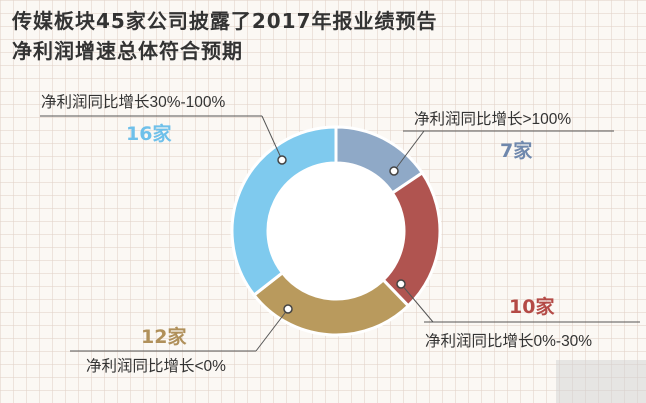 The image size is (646, 403). Describe the element at coordinates (532, 306) in the screenshot. I see `count-0-30: 10家` at that location.